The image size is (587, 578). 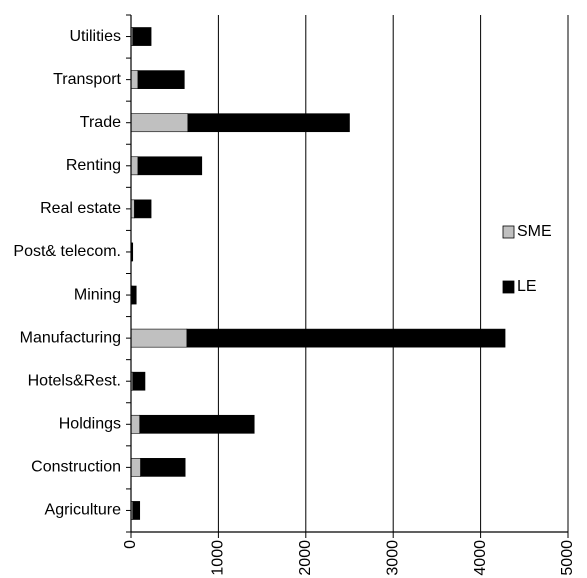 What do you see at coordinates (80, 208) in the screenshot?
I see `category-label-4: Real estate` at bounding box center [80, 208].